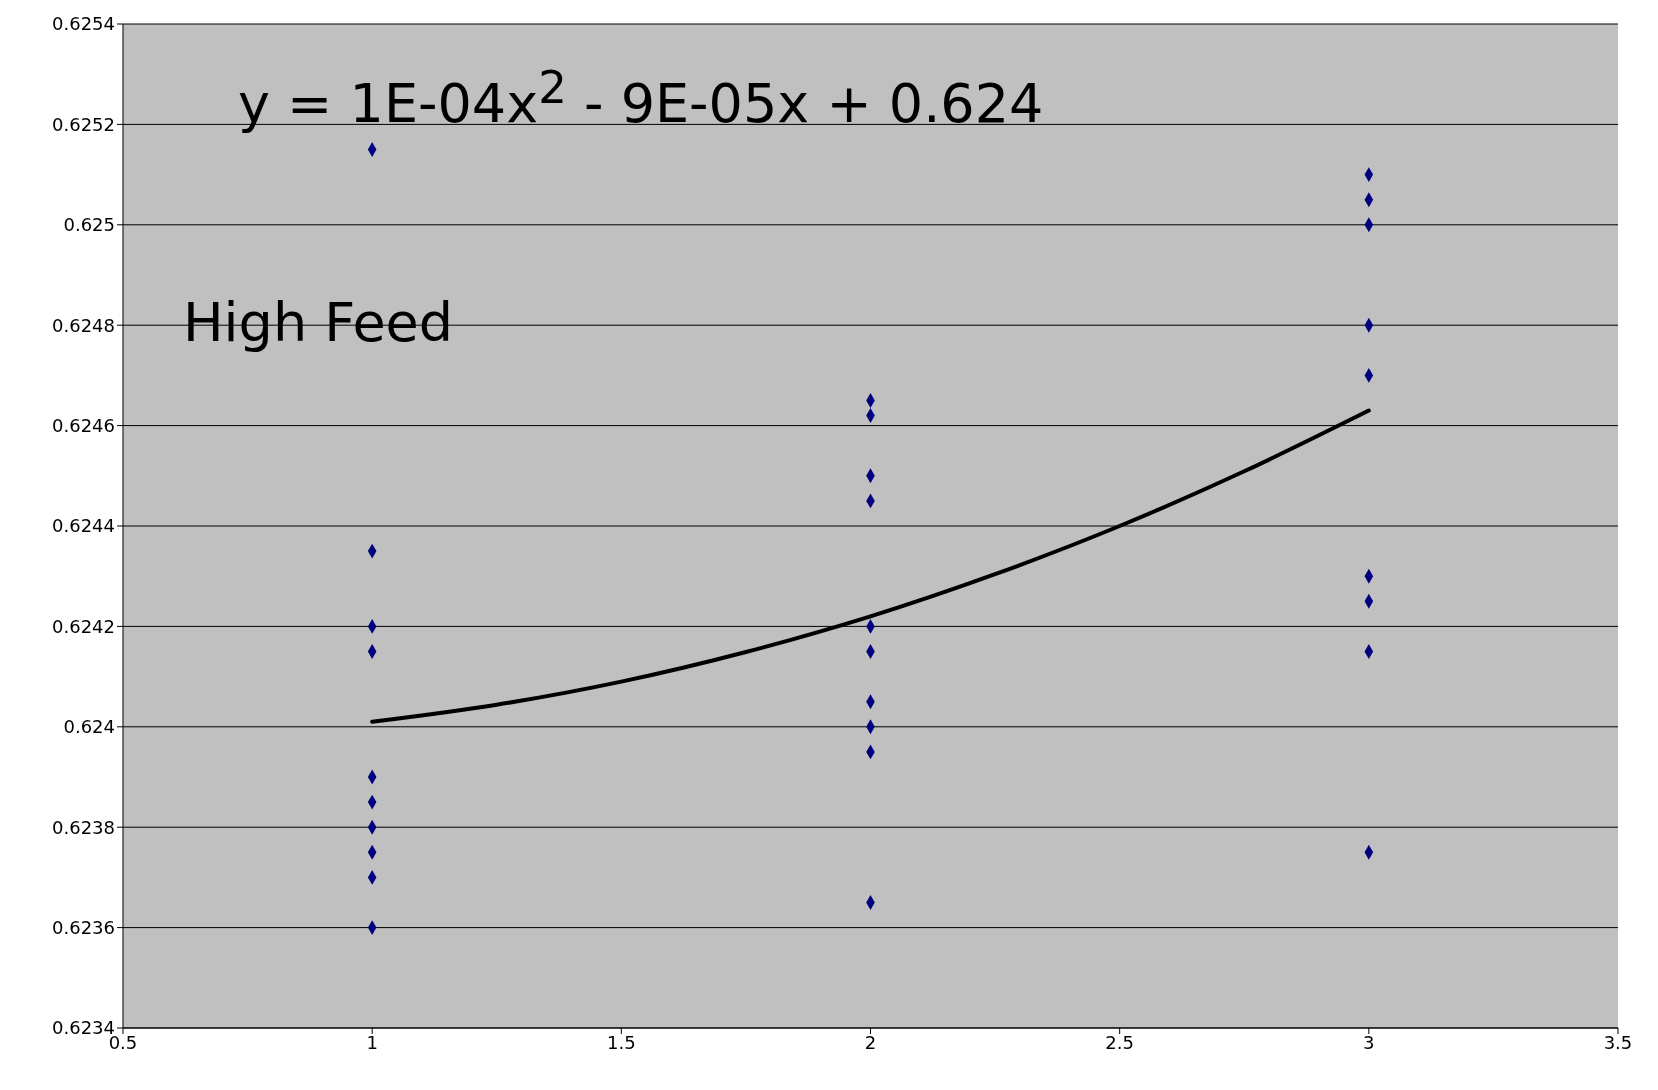 The width and height of the screenshot is (1658, 1090). Describe the element at coordinates (1369, 1042) in the screenshot. I see `x-tick-label: 3` at that location.